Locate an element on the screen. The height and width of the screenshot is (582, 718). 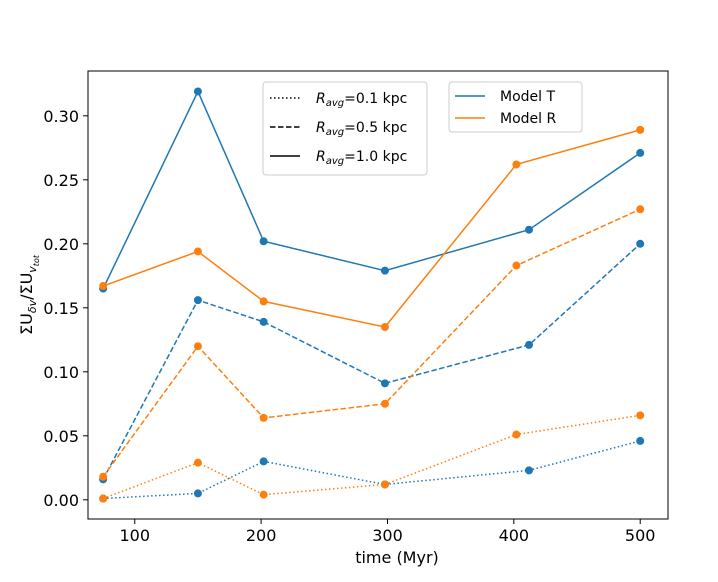
legend-model-entry-1: Model R is located at coordinates (505, 119).